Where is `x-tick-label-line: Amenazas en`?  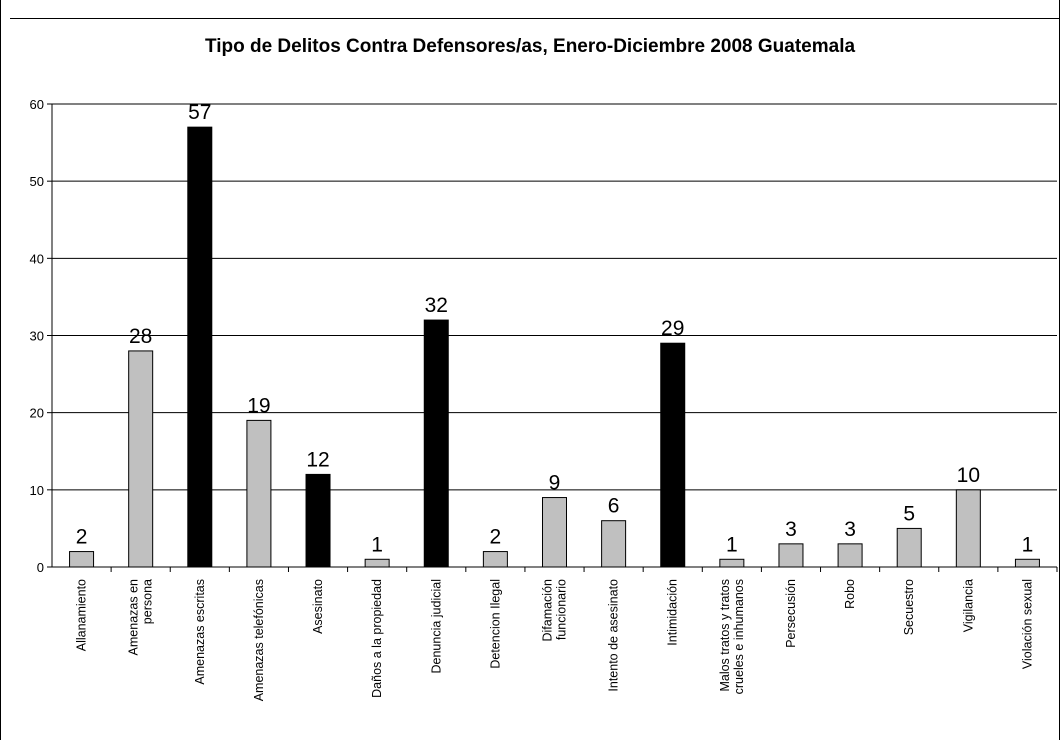
x-tick-label-line: Amenazas en is located at coordinates (134, 617).